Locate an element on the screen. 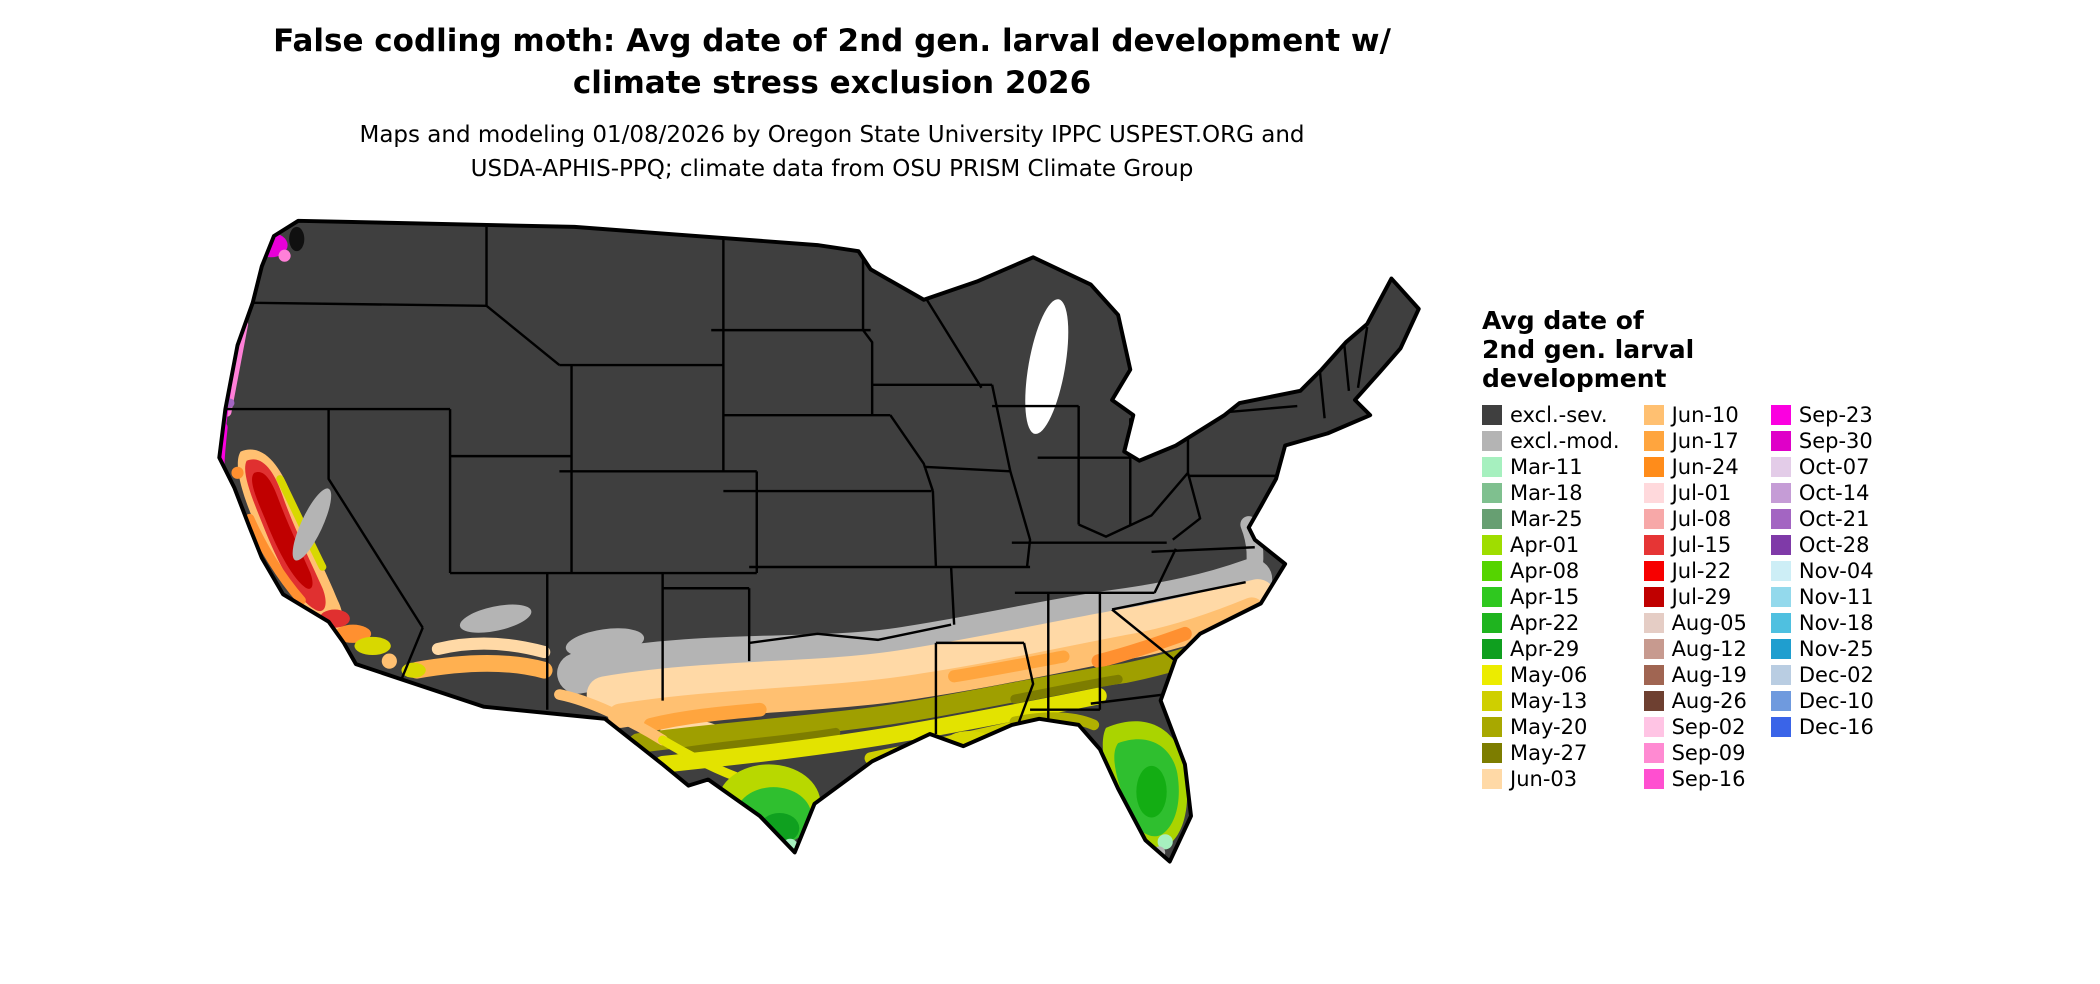 Image resolution: width=2100 pixels, height=984 pixels. legend-title: Avg date of 2nd gen. larval development is located at coordinates (1588, 349).